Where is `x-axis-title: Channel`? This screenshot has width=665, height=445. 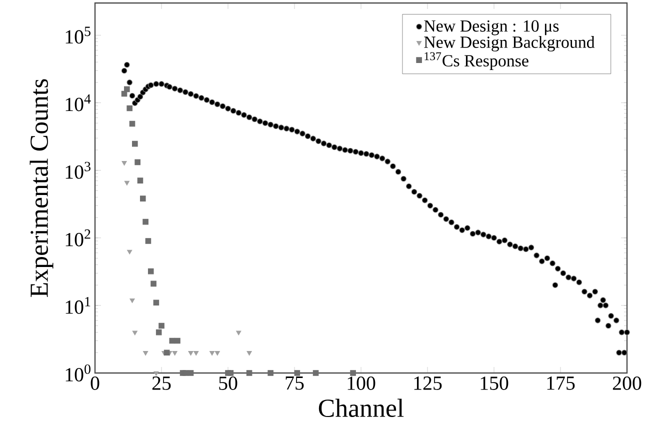
x-axis-title: Channel is located at coordinates (361, 408).